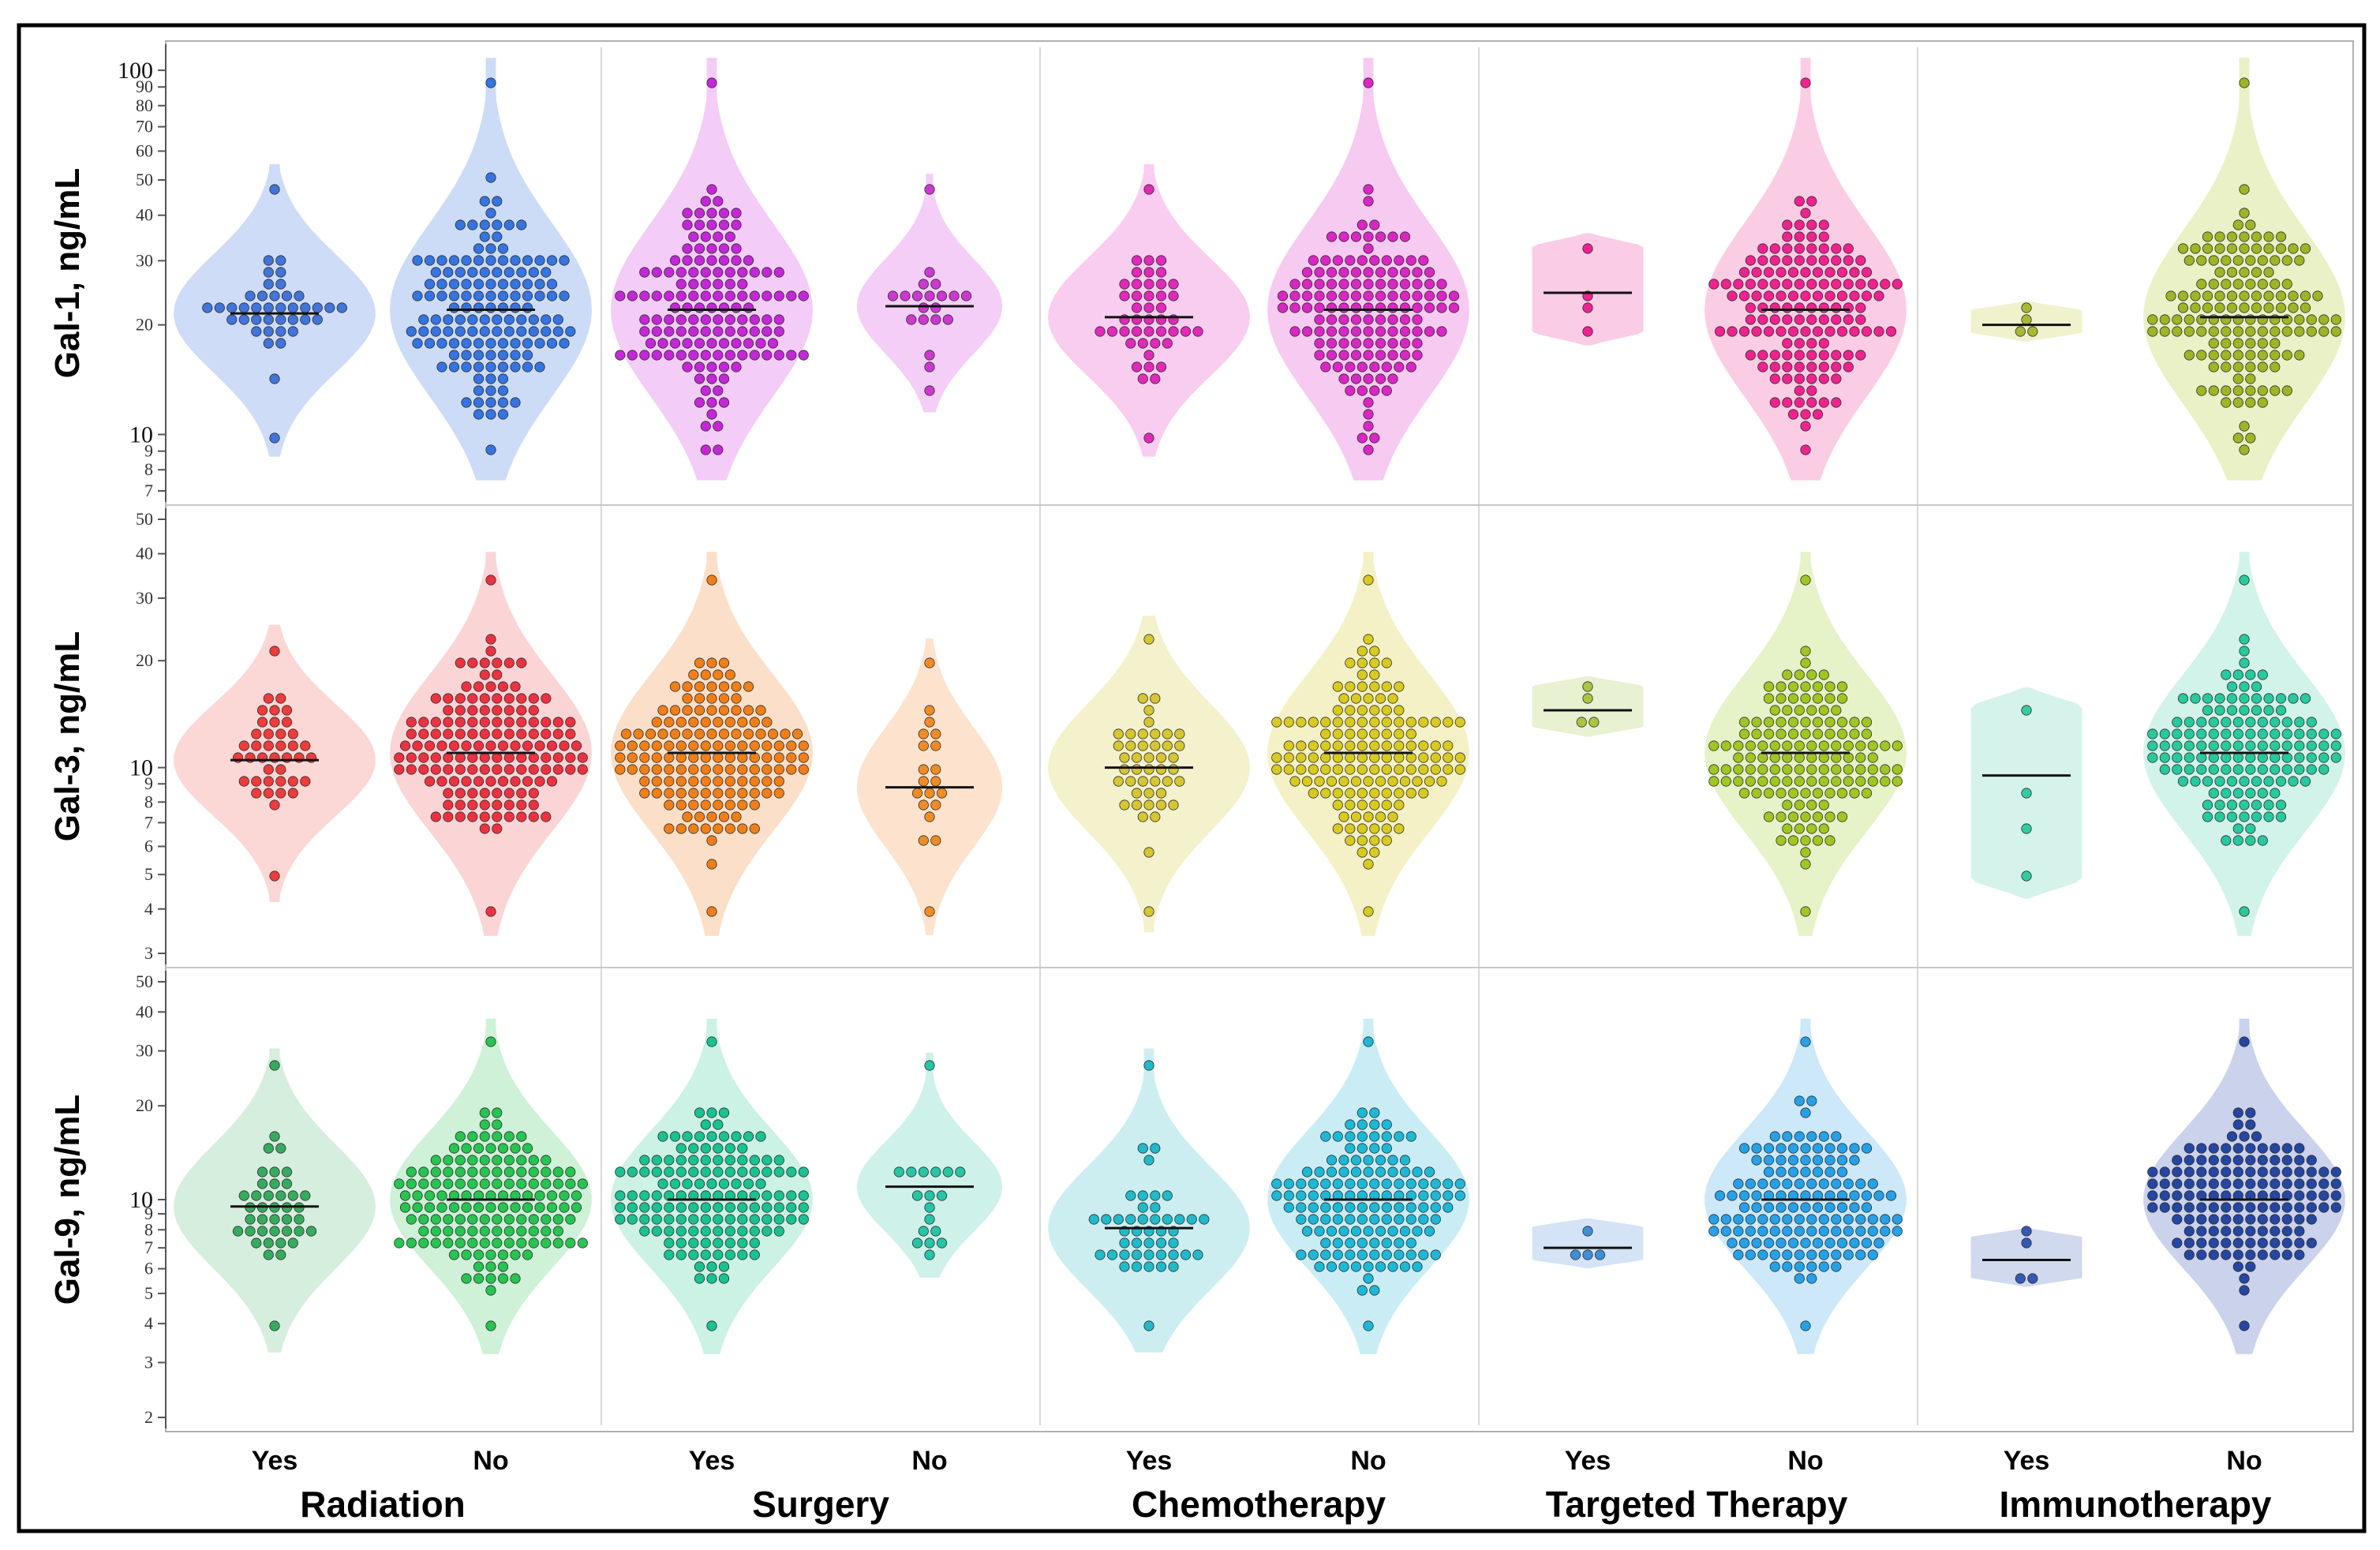 This screenshot has height=1550, width=2380. Describe the element at coordinates (144, 553) in the screenshot. I see `y-tick-label: 40` at that location.